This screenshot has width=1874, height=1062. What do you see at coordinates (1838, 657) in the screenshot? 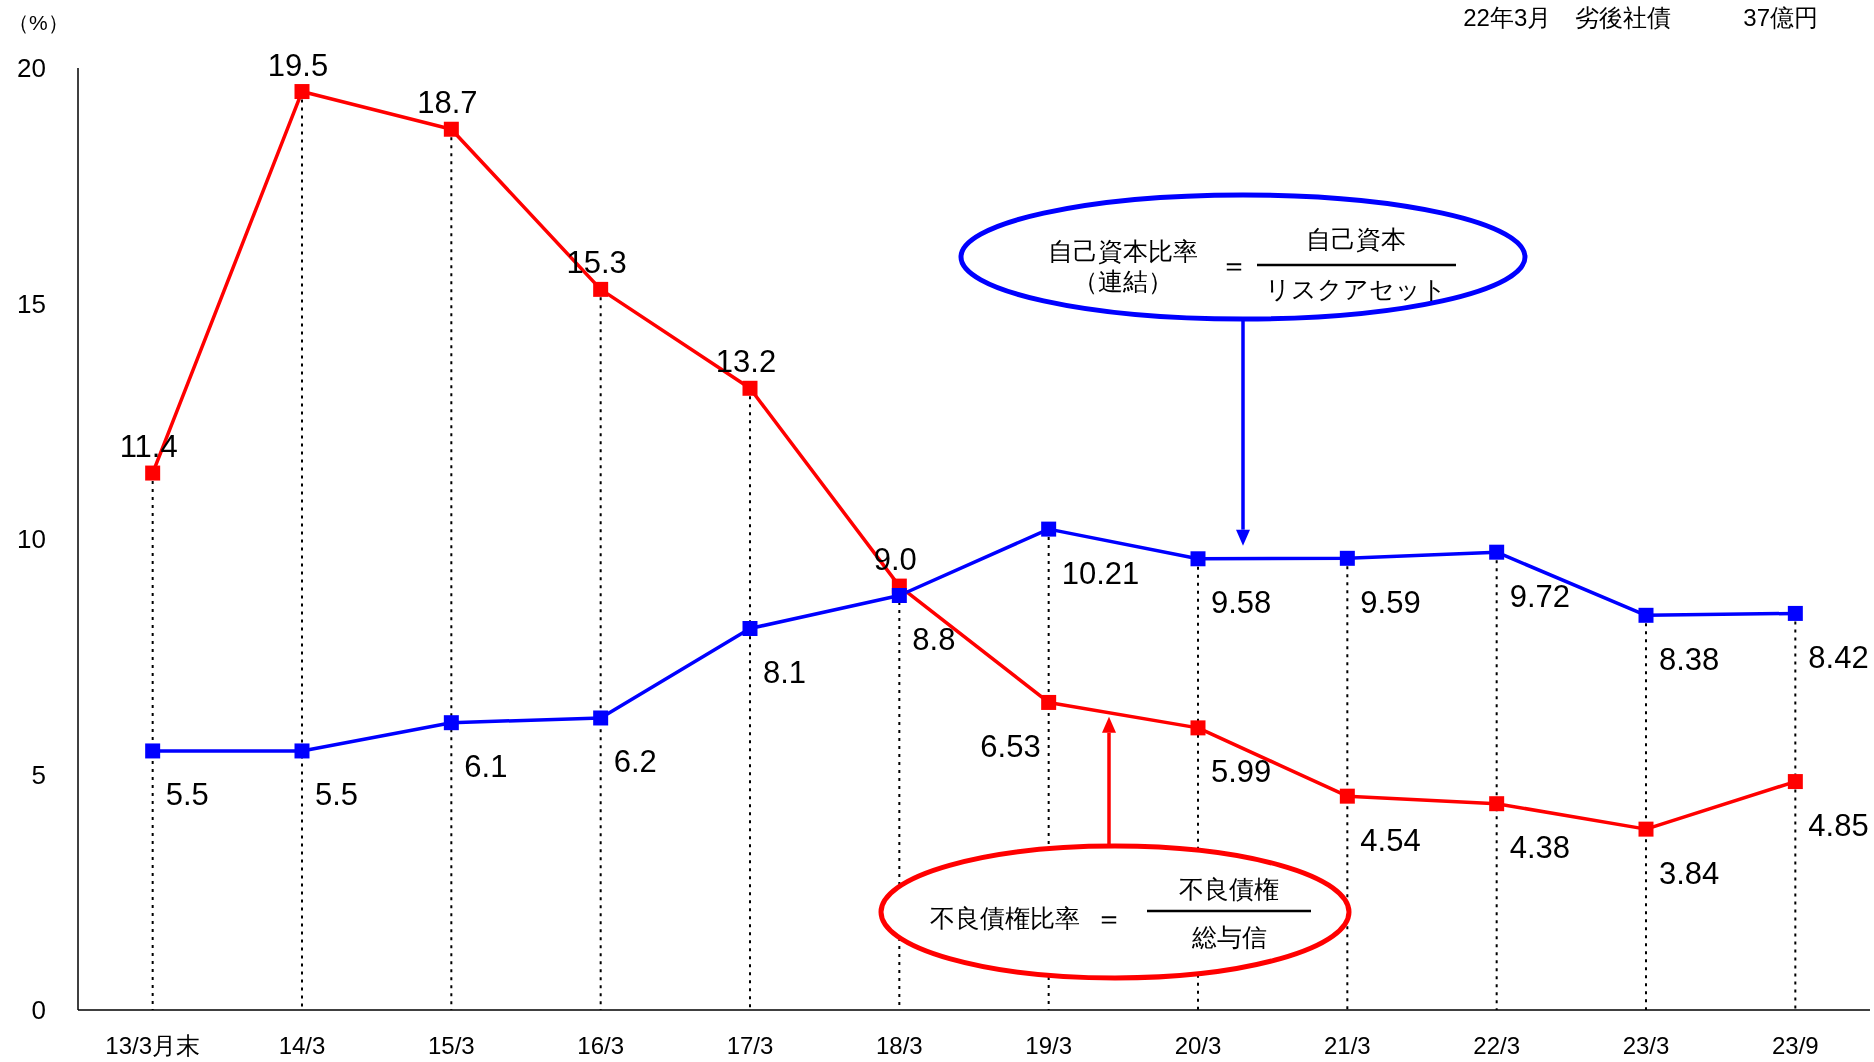
I see `data-label: 8.42` at bounding box center [1838, 657].